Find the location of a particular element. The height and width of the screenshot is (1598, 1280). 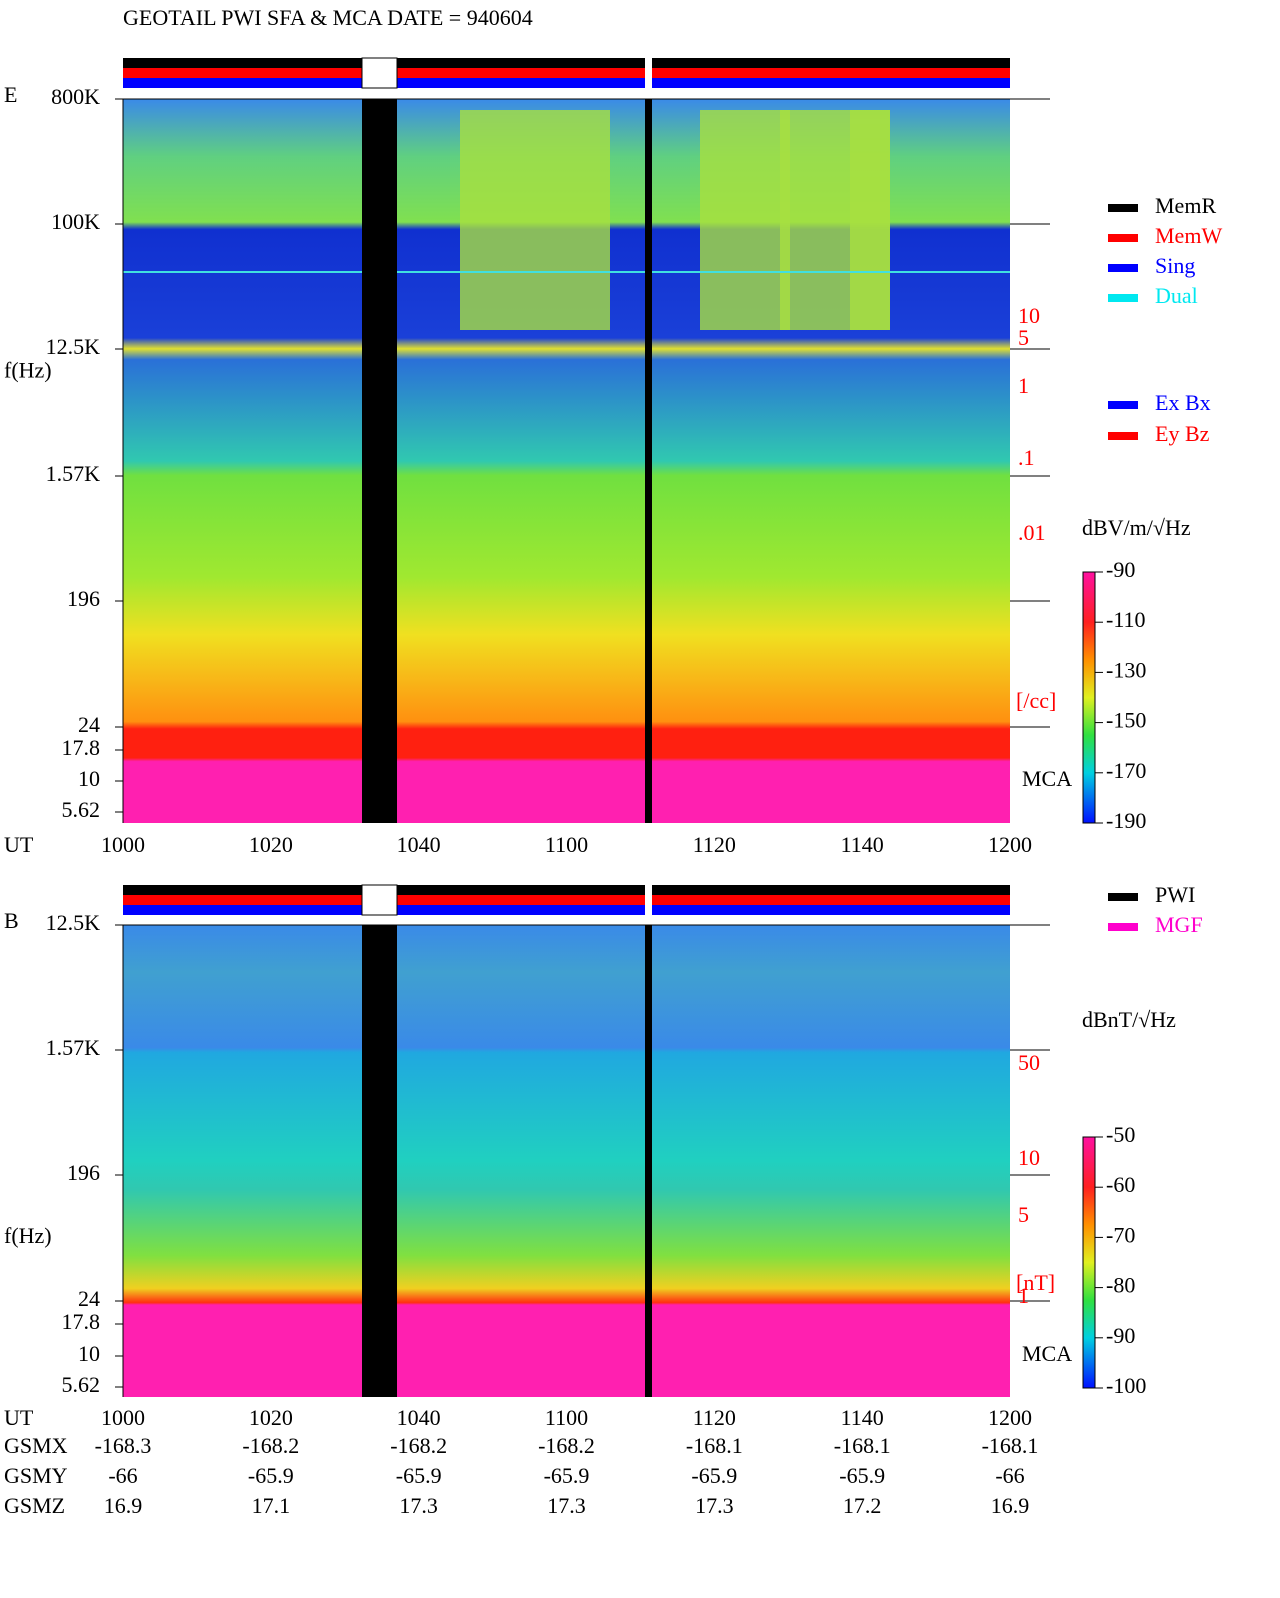

orbit-value: 17.1 is located at coordinates (271, 1505).